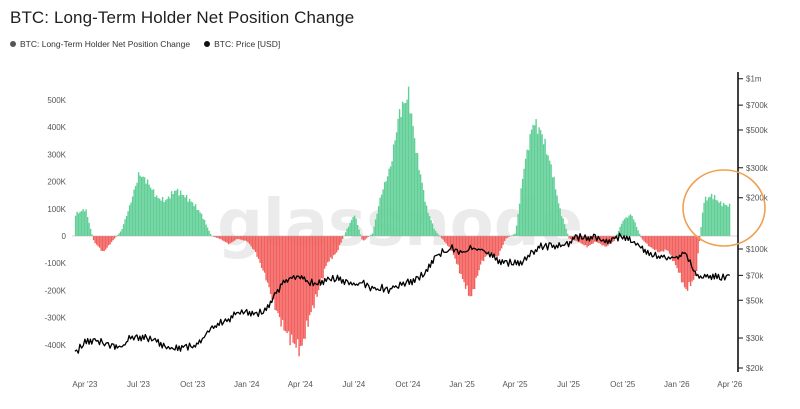 This screenshot has width=800, height=409. Describe the element at coordinates (193, 384) in the screenshot. I see `x-axis-tick: Oct '23` at that location.